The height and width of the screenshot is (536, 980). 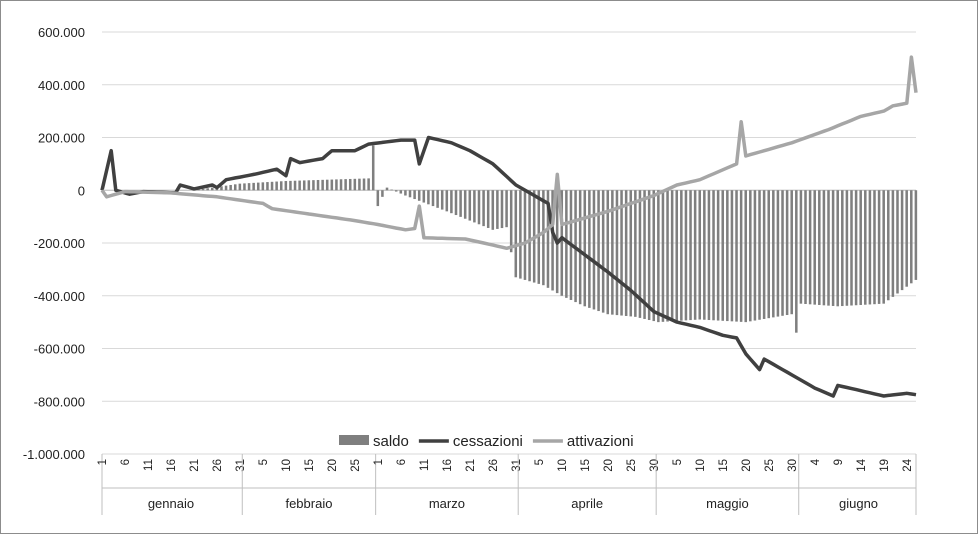 What do you see at coordinates (471, 465) in the screenshot?
I see `x-tick-label: 21` at bounding box center [471, 465].